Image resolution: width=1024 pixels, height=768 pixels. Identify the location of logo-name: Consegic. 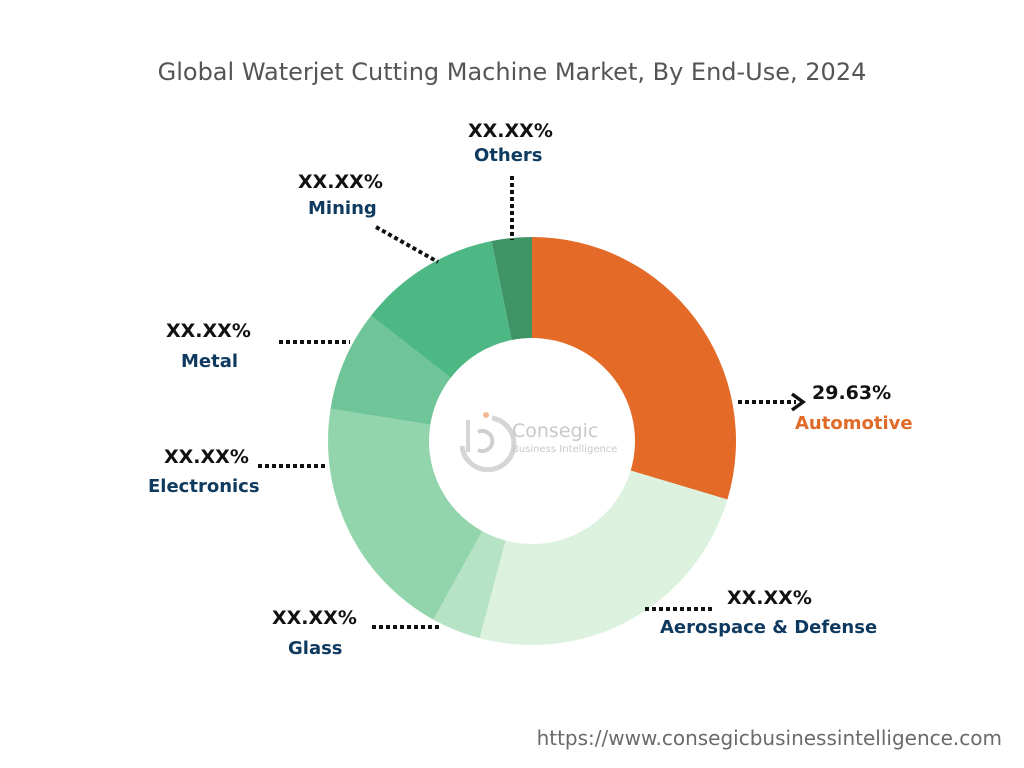
(555, 431).